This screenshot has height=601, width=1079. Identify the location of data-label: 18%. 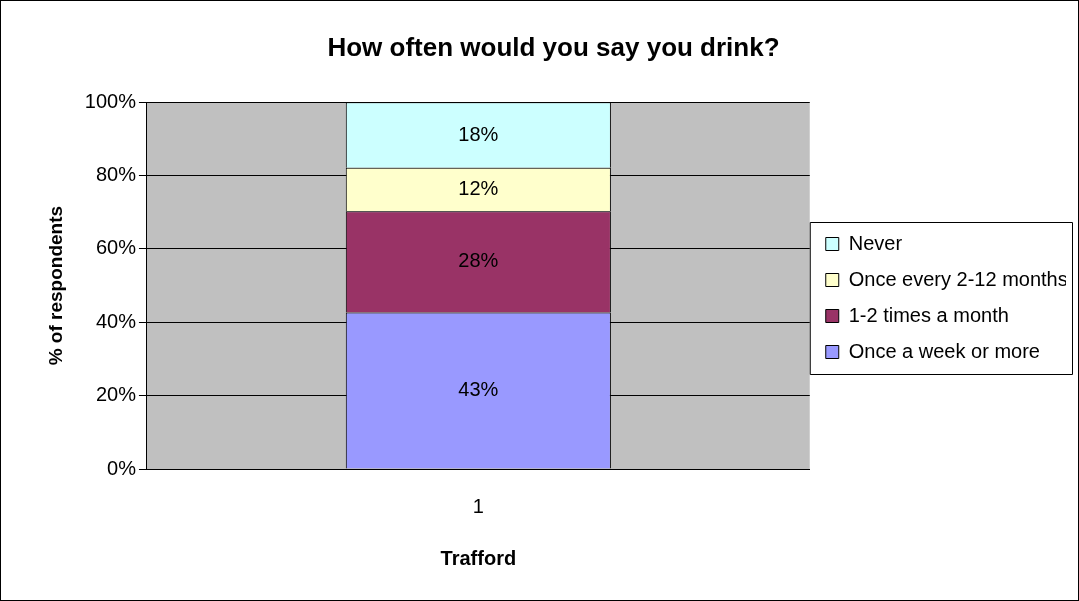
(478, 133).